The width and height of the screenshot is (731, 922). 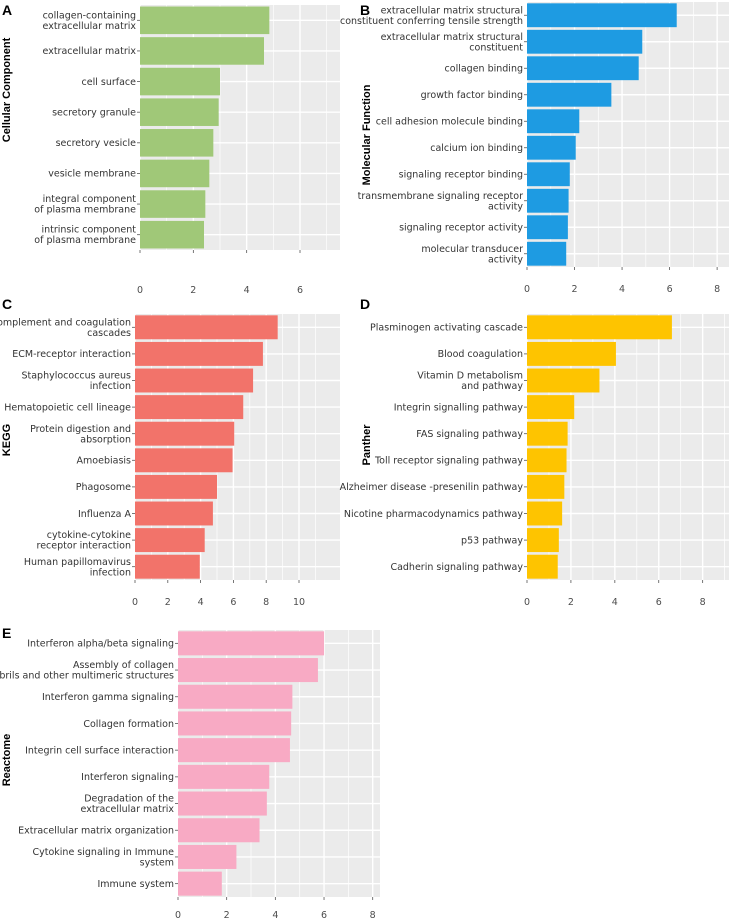 I want to click on category-label-line: Phagosome, so click(x=103, y=487).